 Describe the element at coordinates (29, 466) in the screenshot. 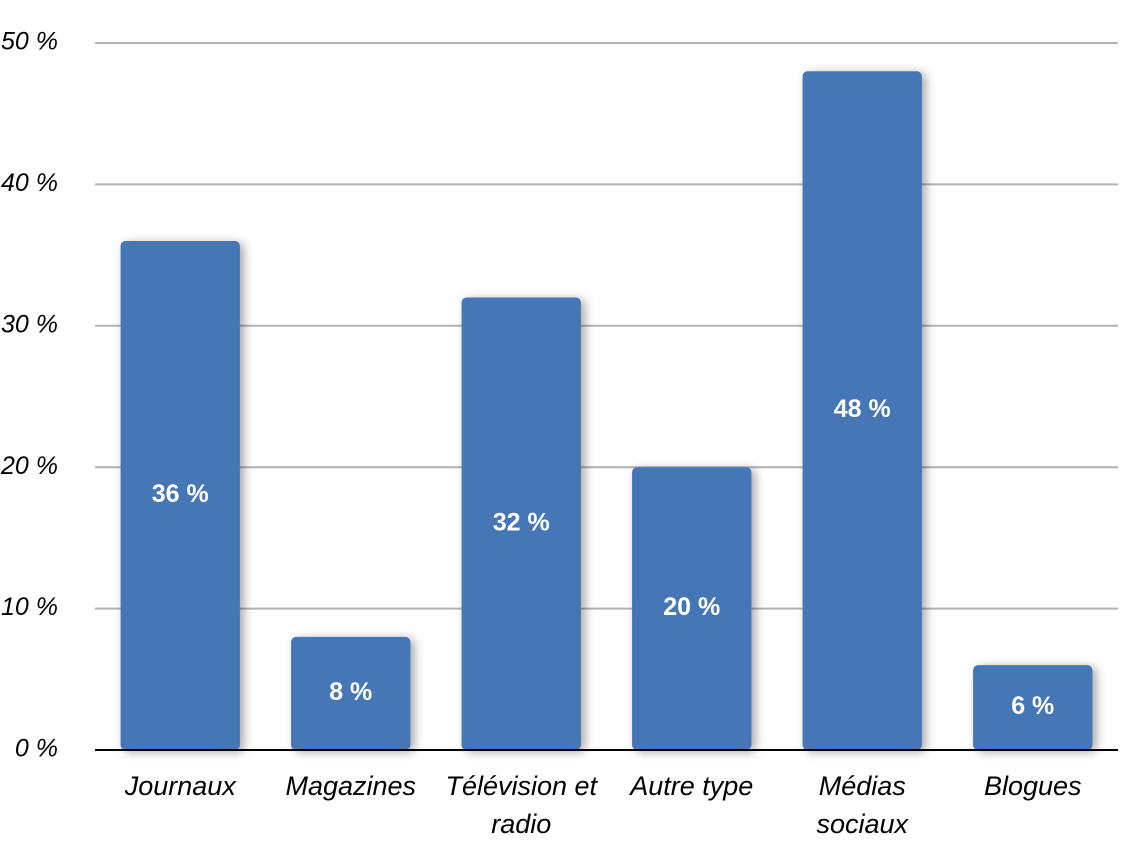

I see `y-tick-label: 20 %` at that location.